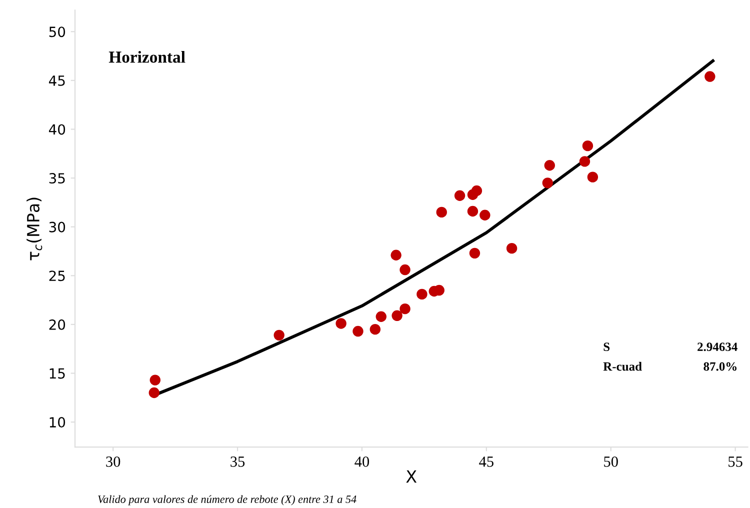 The width and height of the screenshot is (750, 508). I want to click on x-tick-label: 30, so click(113, 461).